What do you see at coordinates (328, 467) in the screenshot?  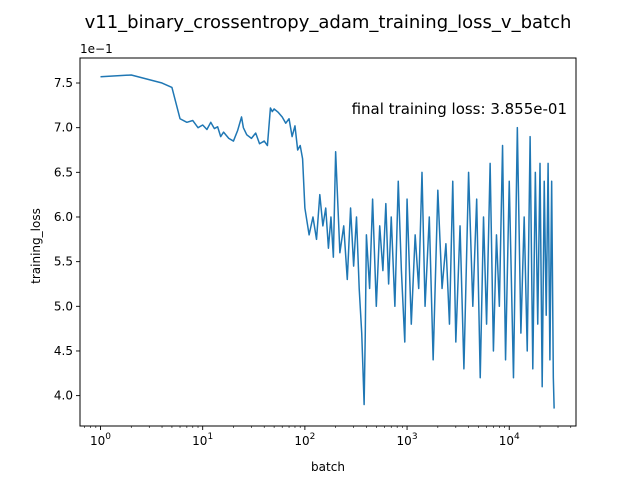 I see `x-axis-label: batch` at bounding box center [328, 467].